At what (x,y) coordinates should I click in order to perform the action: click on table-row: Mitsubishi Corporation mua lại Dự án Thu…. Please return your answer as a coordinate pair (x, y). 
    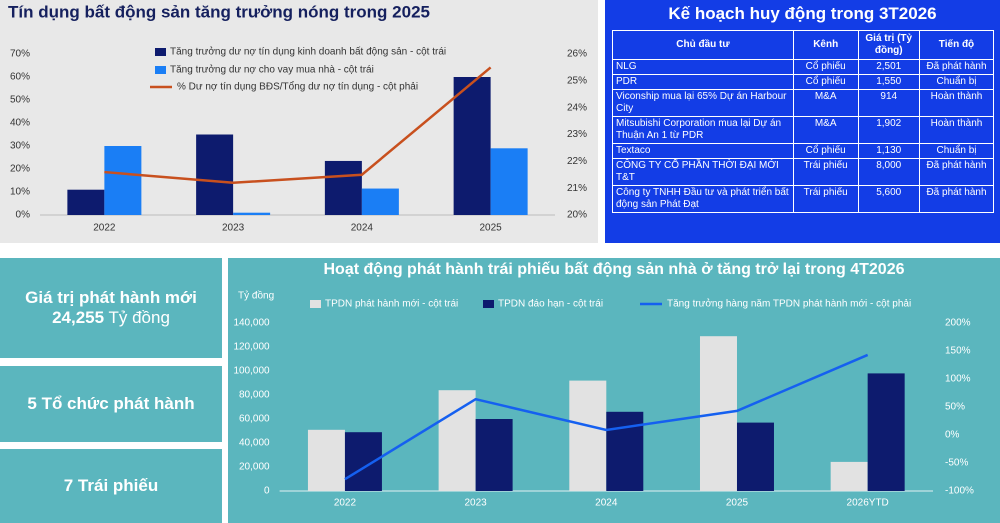
    Looking at the image, I should click on (803, 130).